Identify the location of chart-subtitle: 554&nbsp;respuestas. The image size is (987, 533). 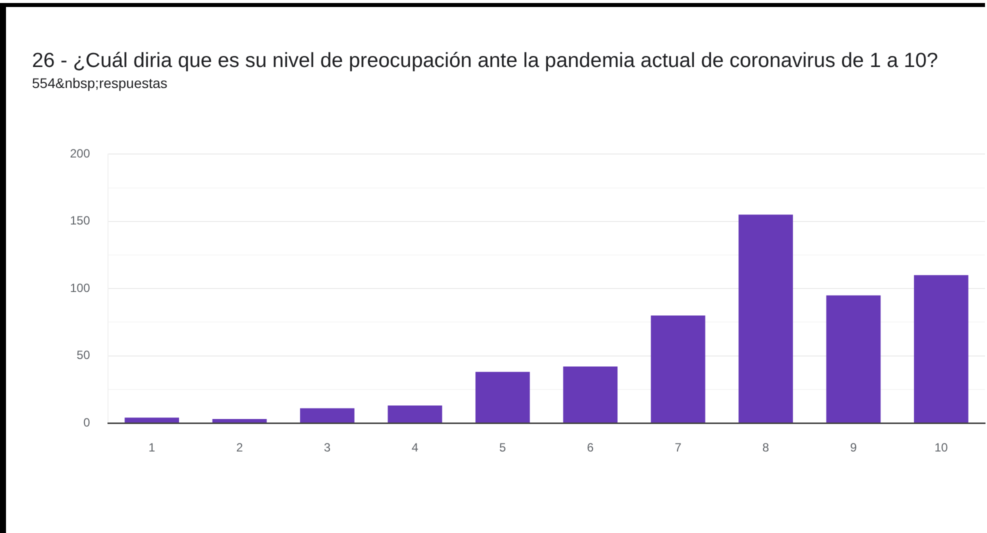
(100, 83).